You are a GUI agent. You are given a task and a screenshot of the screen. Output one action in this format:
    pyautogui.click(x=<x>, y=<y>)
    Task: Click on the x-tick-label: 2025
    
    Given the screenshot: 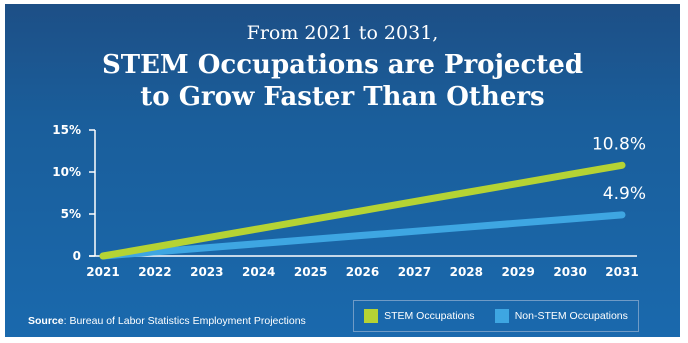 What is the action you would take?
    pyautogui.click(x=310, y=272)
    